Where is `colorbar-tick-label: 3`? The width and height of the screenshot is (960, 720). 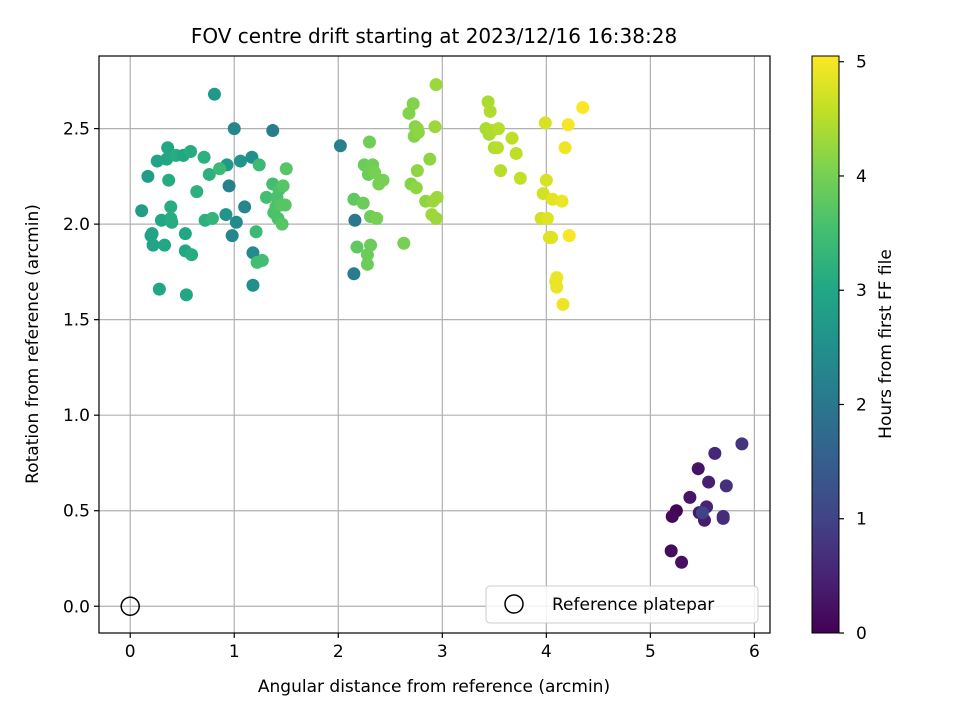 colorbar-tick-label: 3 is located at coordinates (861, 291).